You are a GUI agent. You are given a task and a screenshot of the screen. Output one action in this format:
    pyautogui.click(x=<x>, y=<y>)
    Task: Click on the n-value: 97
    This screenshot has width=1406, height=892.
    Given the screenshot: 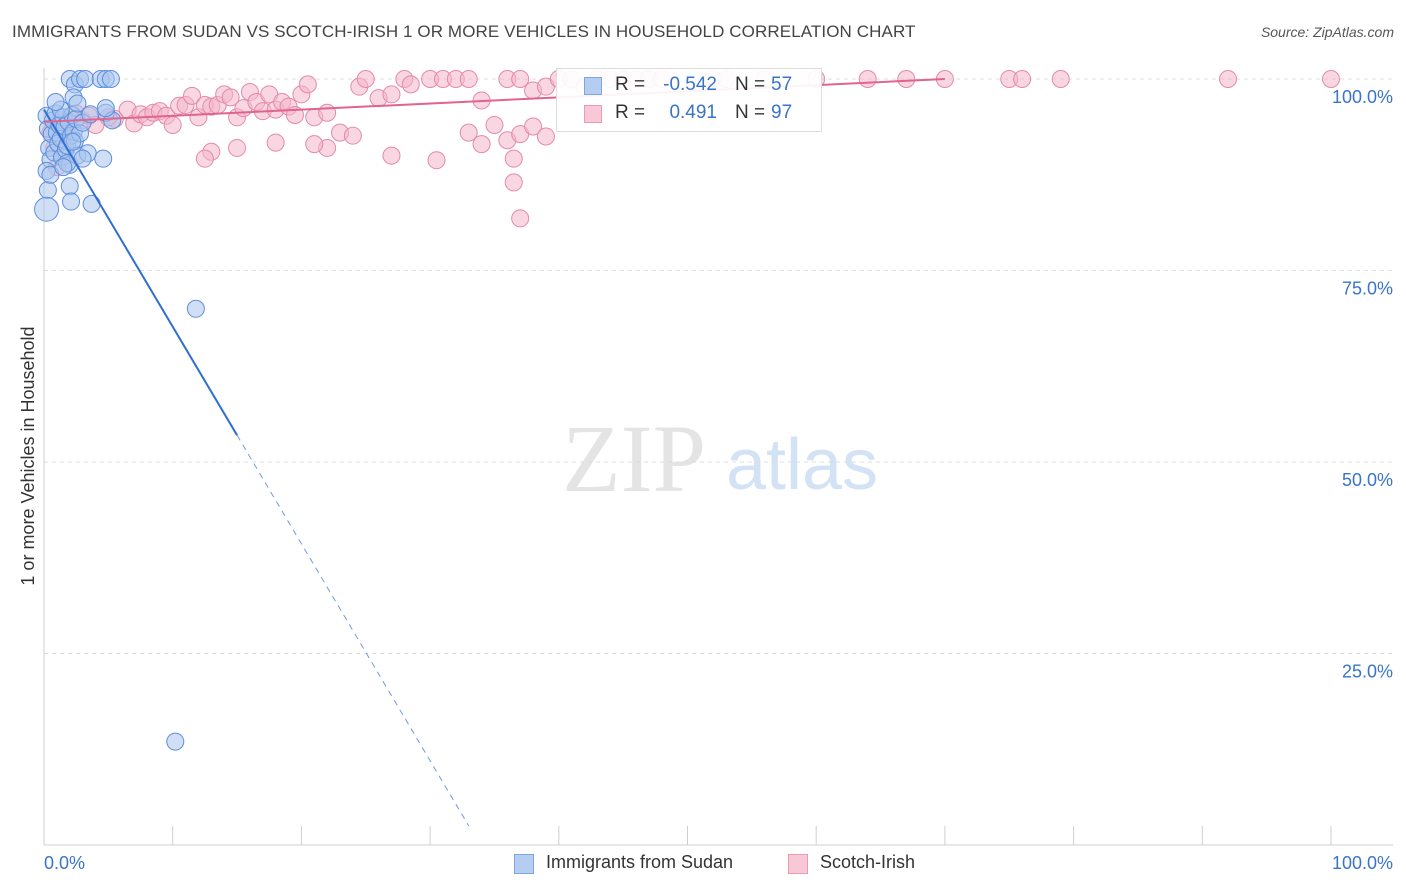 What is the action you would take?
    pyautogui.click(x=782, y=112)
    